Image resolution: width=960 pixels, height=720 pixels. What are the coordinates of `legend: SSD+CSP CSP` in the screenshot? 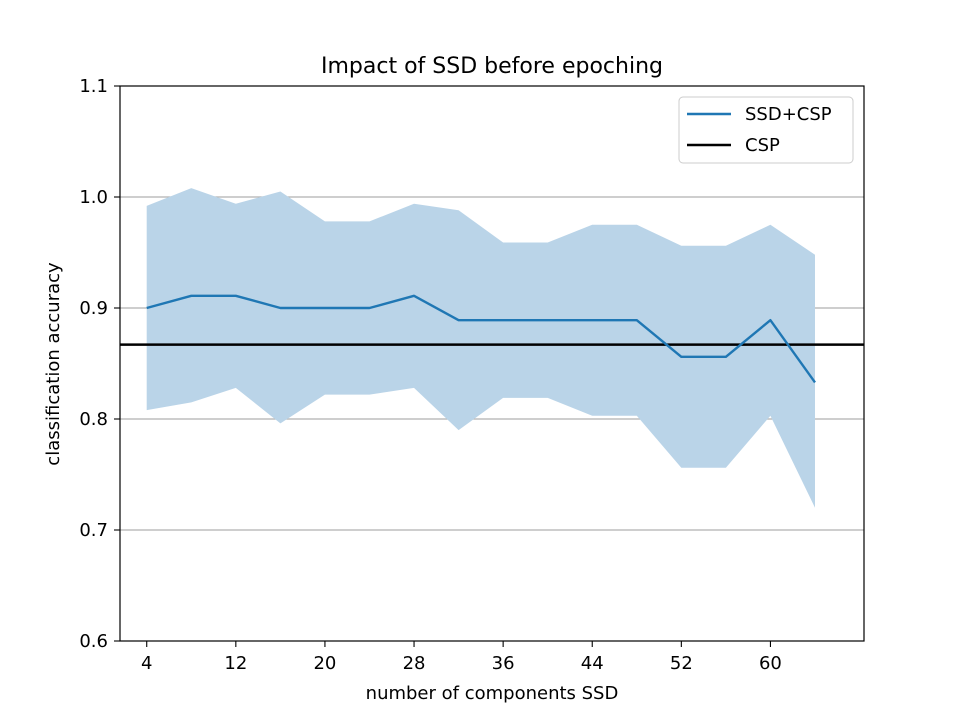 It's located at (766, 130).